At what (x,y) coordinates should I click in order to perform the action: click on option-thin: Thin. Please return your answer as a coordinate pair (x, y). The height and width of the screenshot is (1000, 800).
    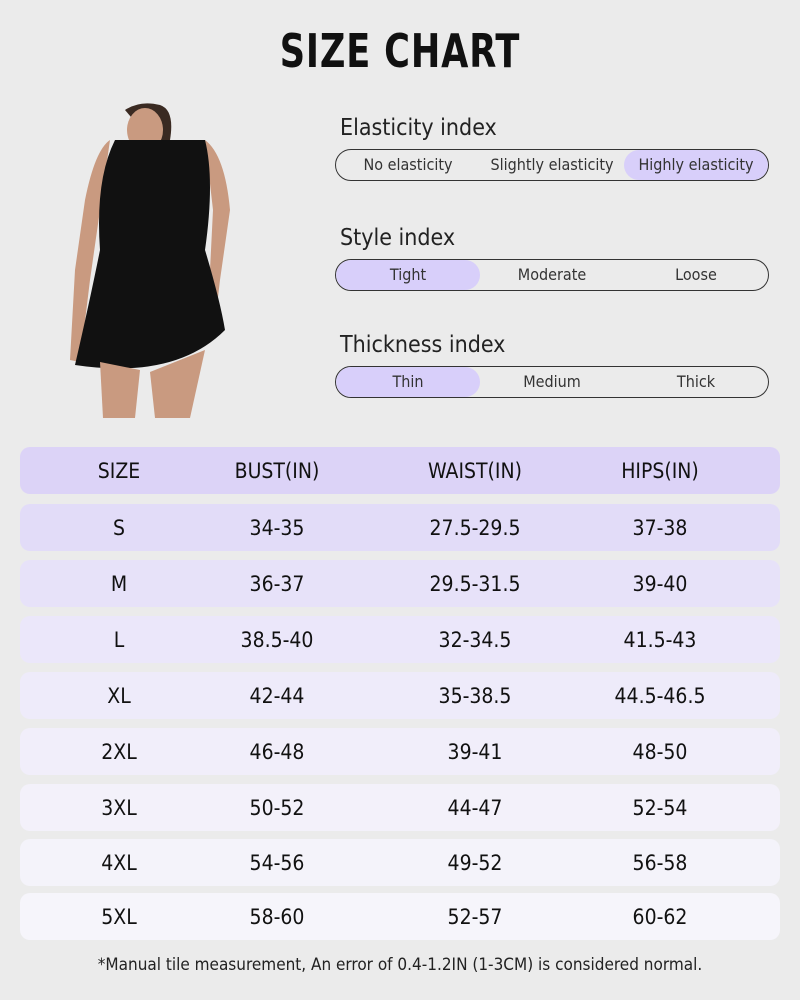
    Looking at the image, I should click on (408, 382).